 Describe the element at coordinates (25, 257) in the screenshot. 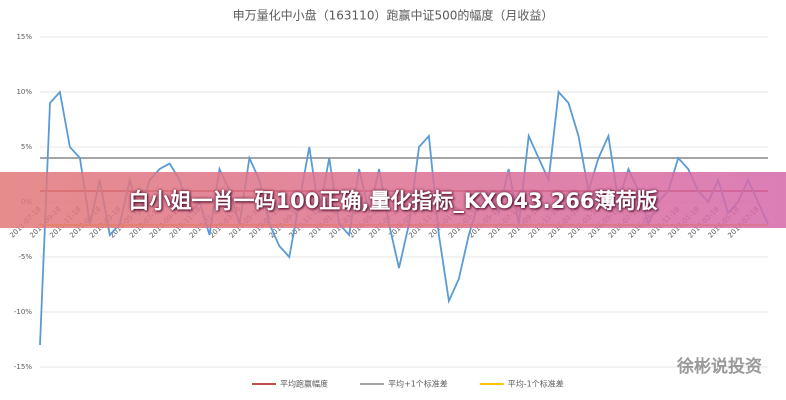

I see `y-tick-label: -5%` at that location.